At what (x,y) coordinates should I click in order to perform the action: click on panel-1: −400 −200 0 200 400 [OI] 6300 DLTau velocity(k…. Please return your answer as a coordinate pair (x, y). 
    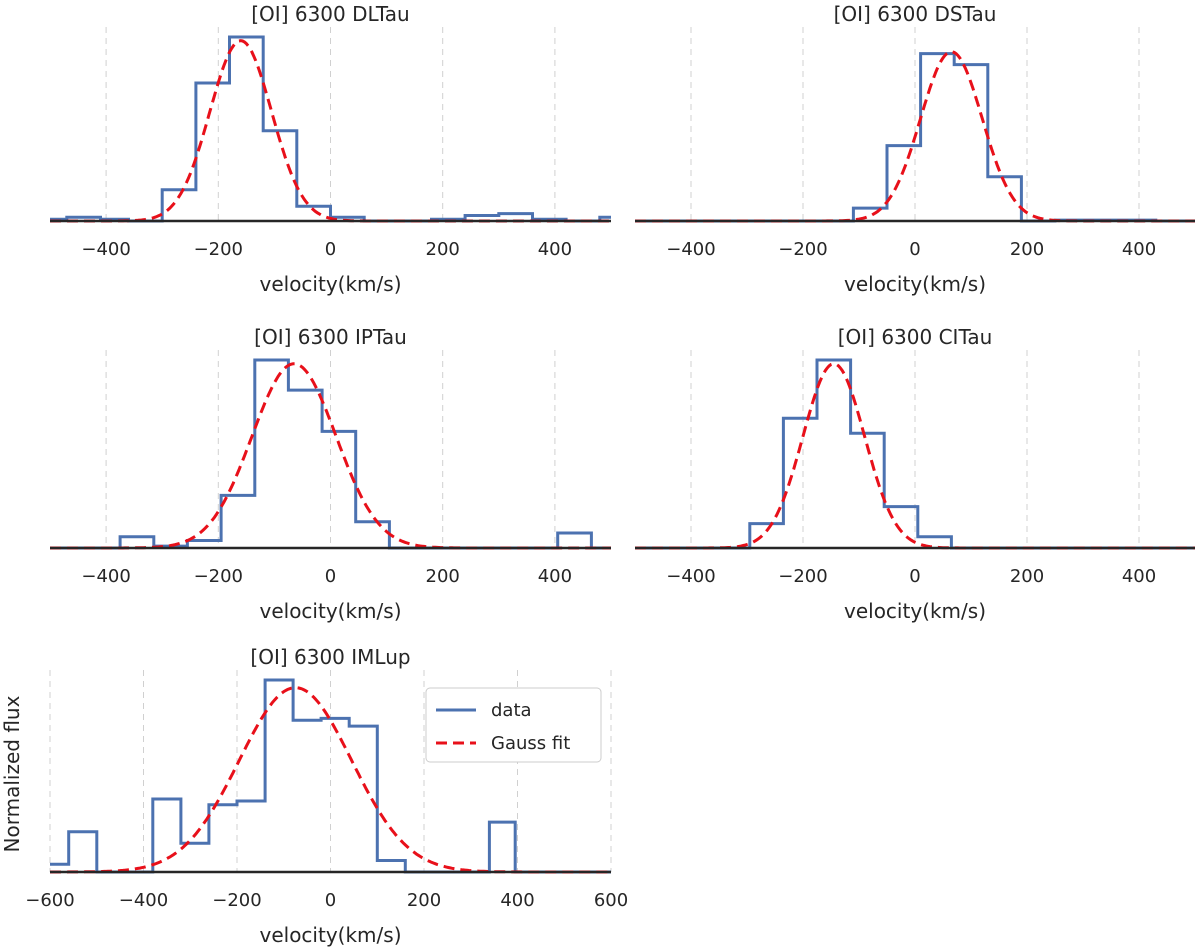
    Looking at the image, I should click on (330, 149).